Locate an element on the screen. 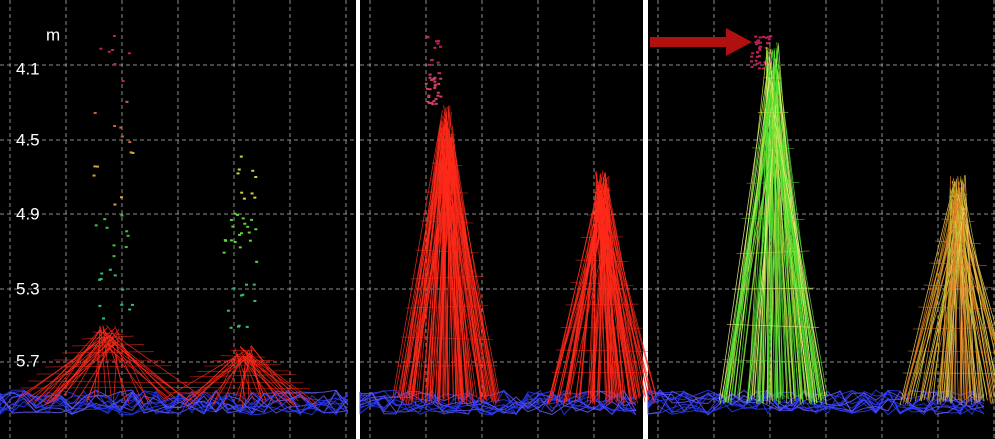 The image size is (995, 439). arrow-shaft is located at coordinates (689, 42).